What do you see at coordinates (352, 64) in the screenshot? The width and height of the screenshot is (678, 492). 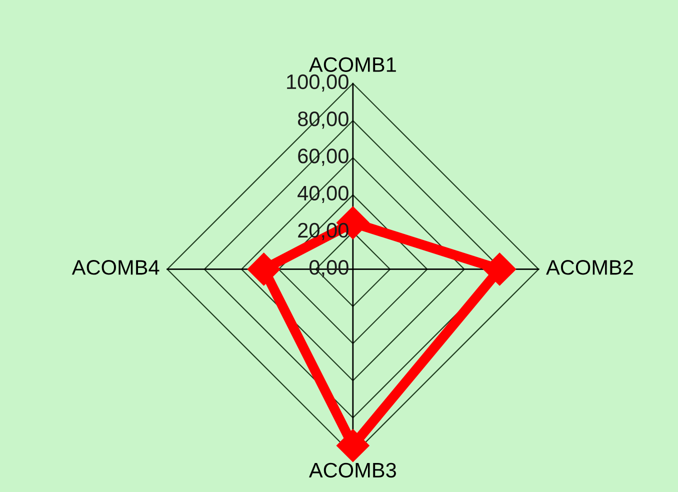 I see `spoke-label: ACOMB1` at bounding box center [352, 64].